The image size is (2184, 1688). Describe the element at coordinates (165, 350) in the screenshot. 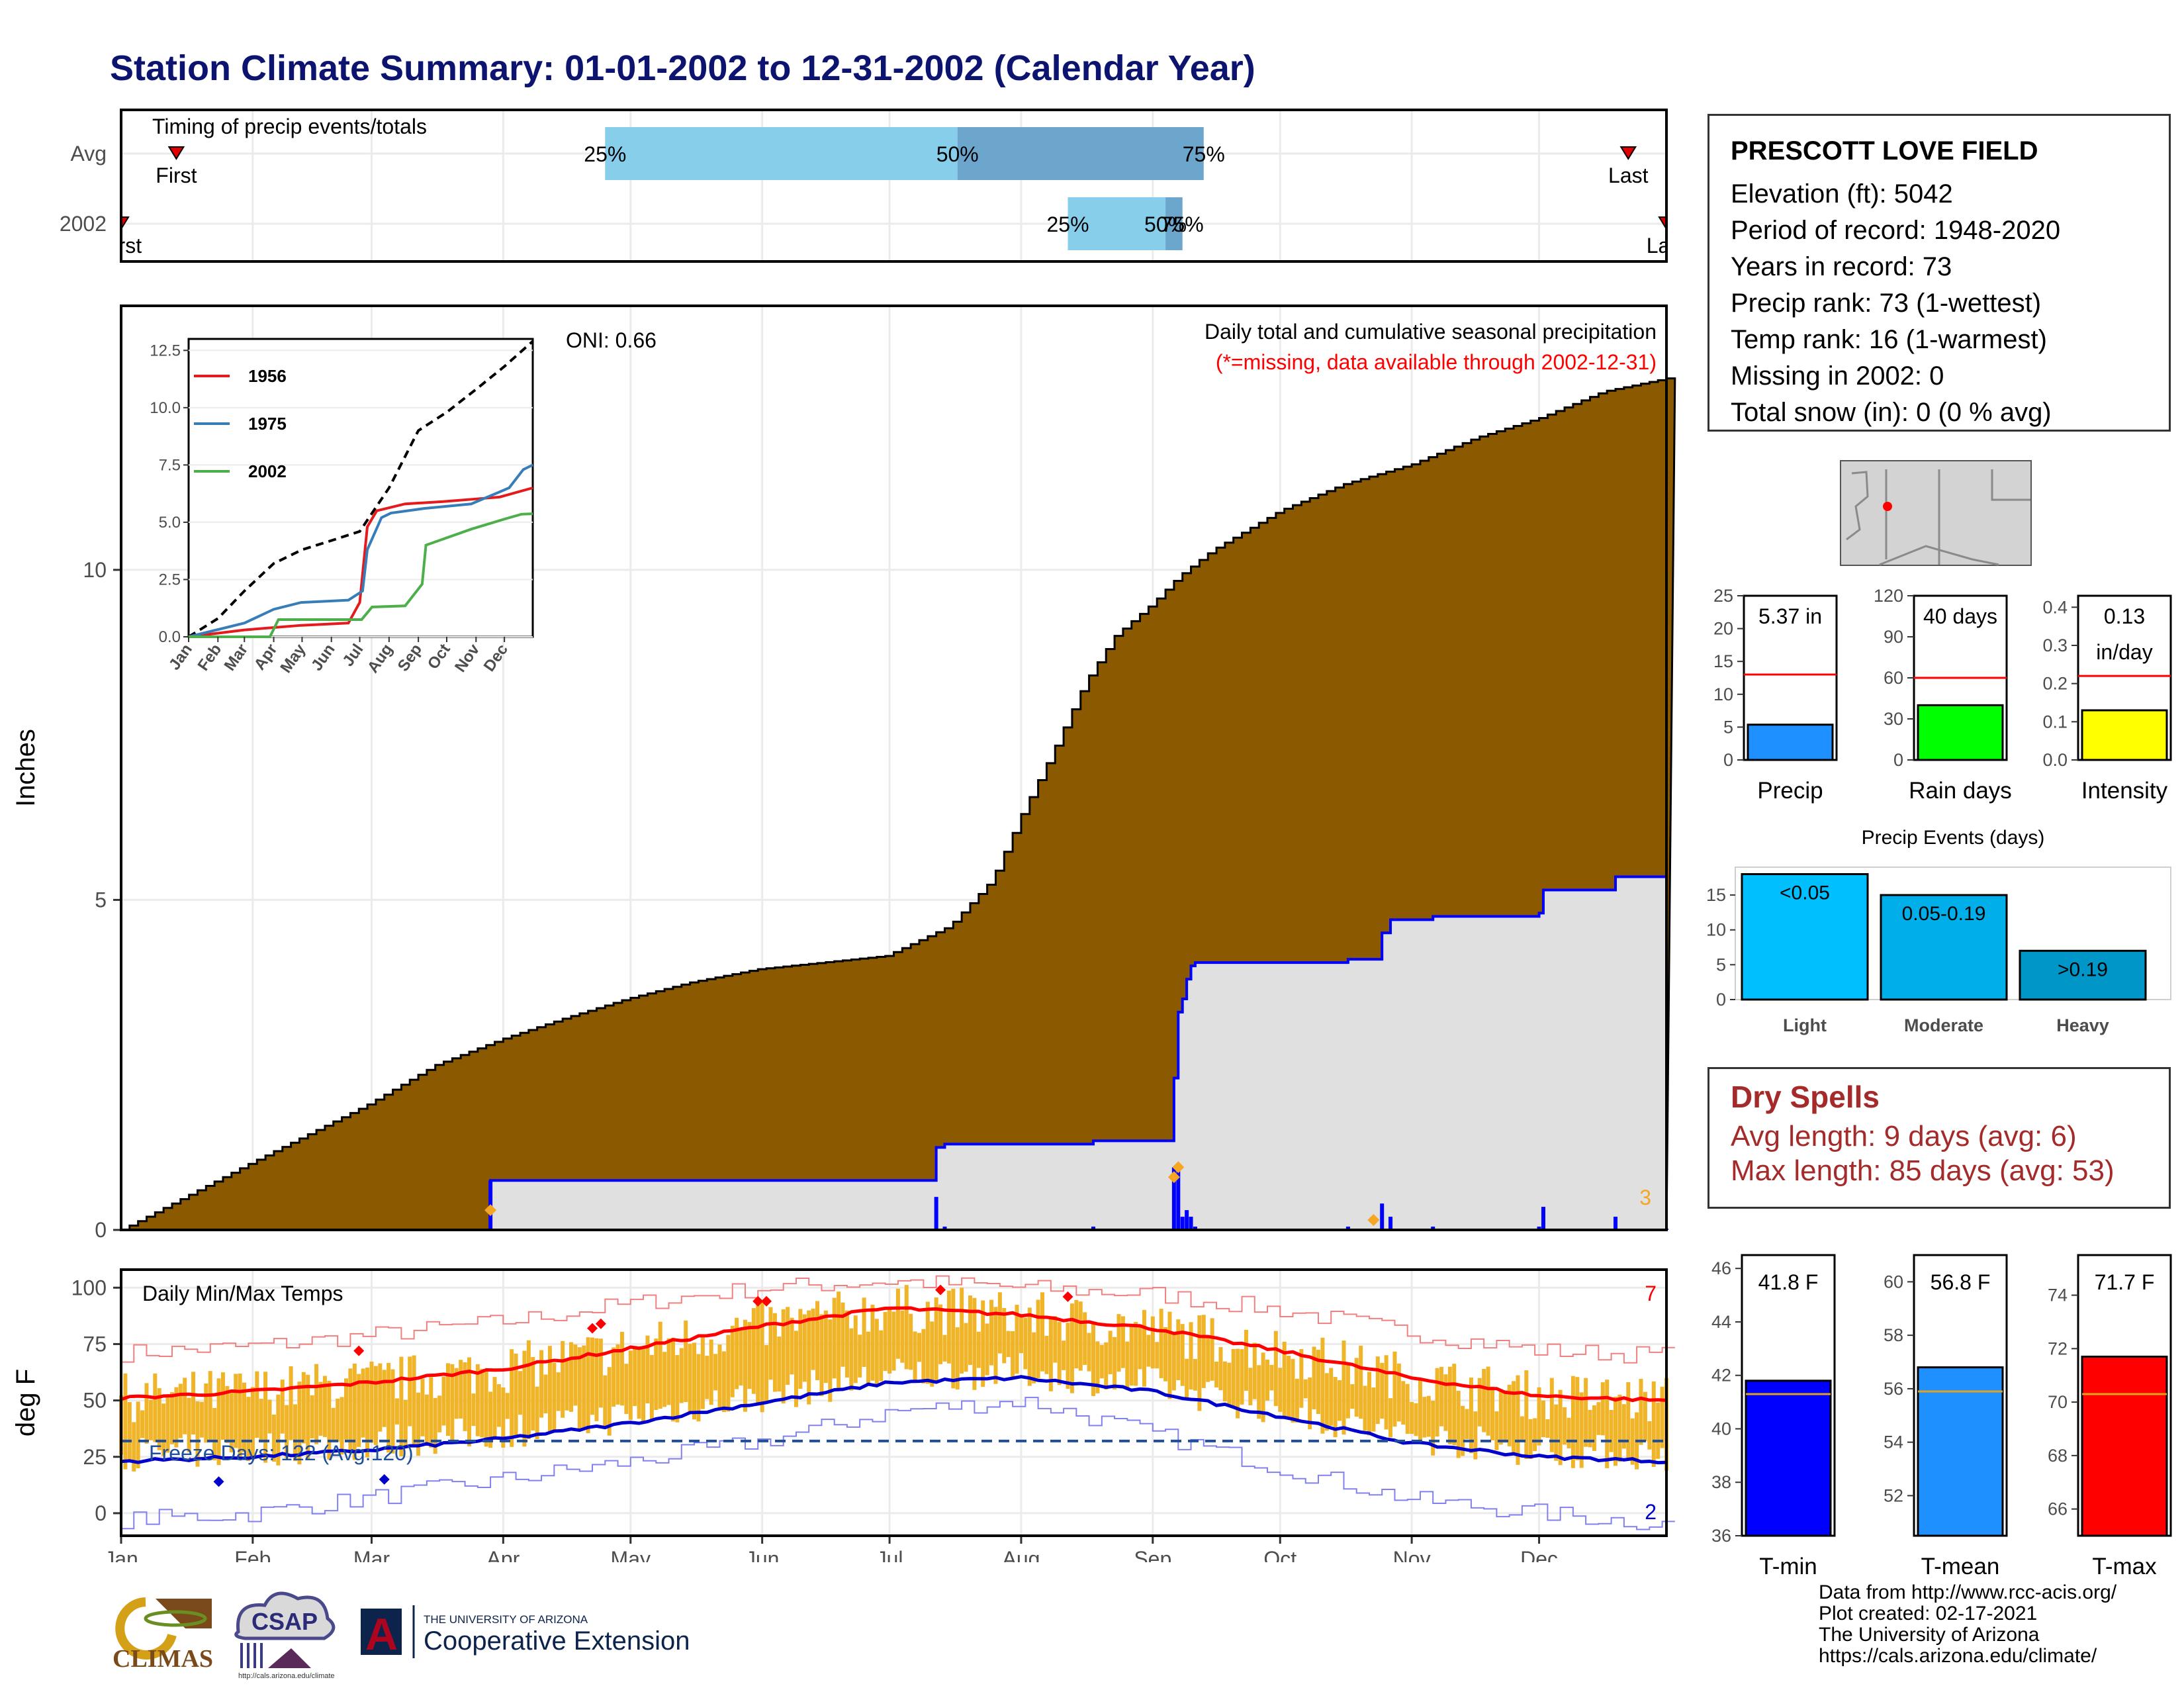

I see `inset-ytick-label: 12.5` at that location.